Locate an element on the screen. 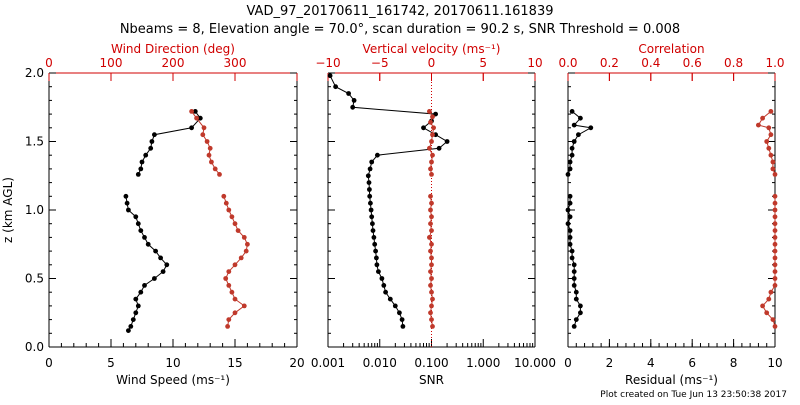 Image resolution: width=800 pixels, height=405 pixels. x-tick-label: 2 is located at coordinates (610, 363).